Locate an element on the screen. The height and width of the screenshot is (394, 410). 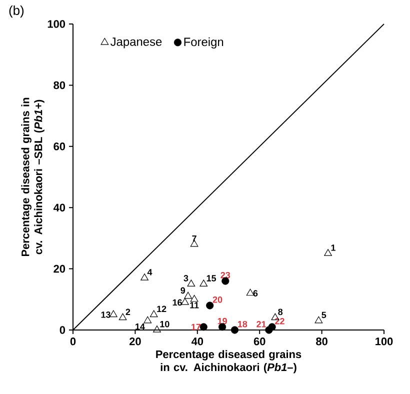
annotation: 4 is located at coordinates (149, 272).